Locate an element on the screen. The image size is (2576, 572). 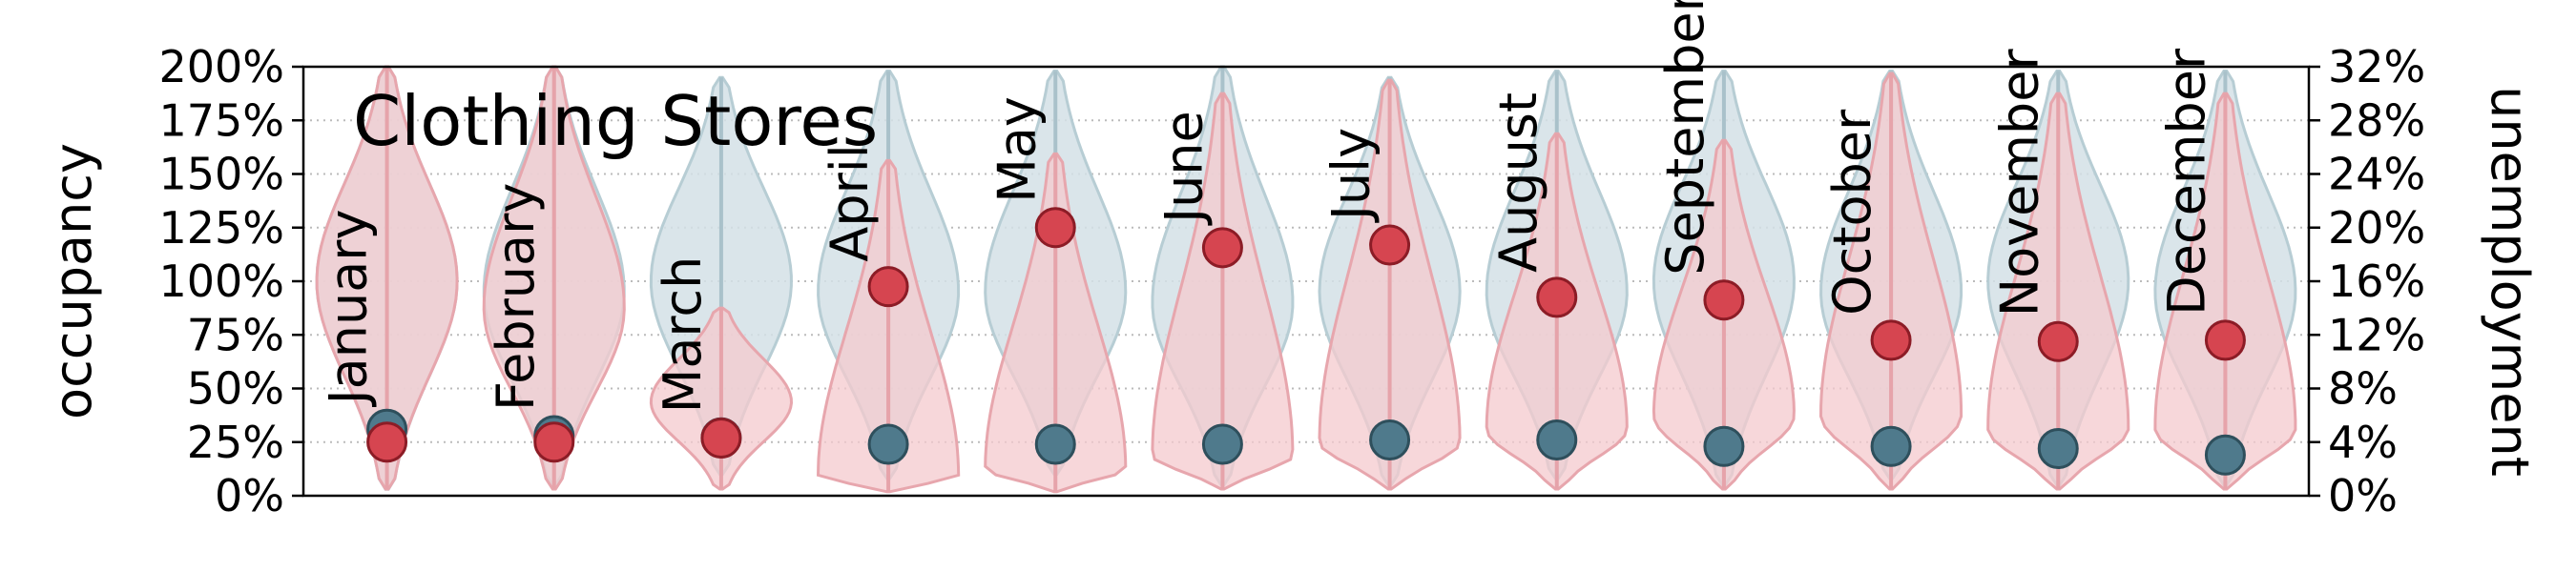
month-label: July is located at coordinates (1351, 175).